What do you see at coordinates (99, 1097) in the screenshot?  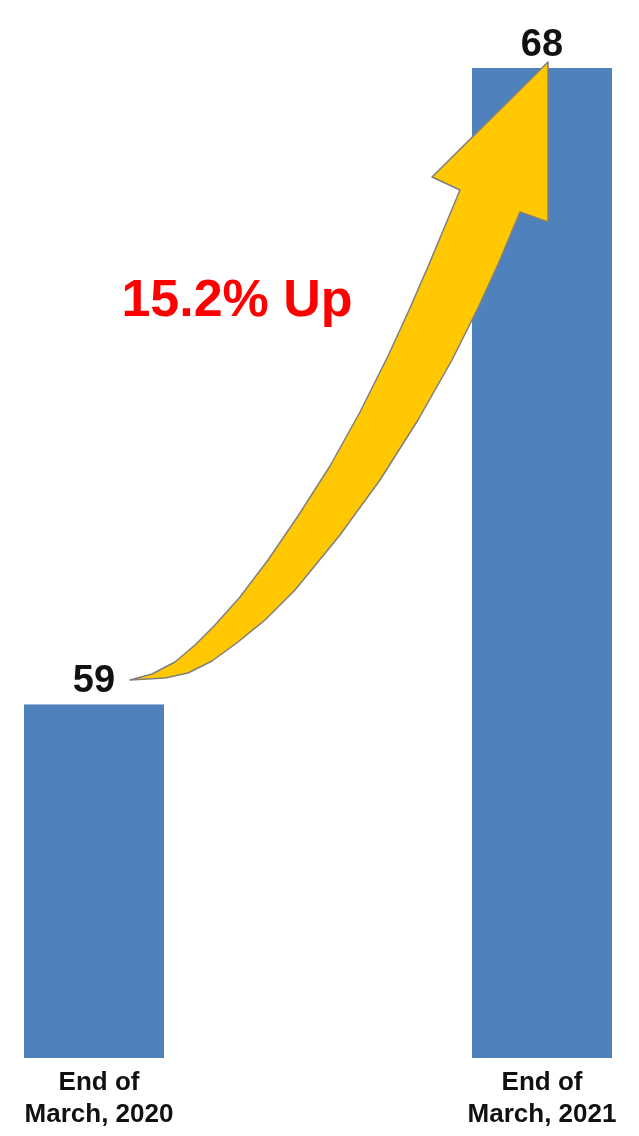 I see `x-tick-label: End of March, 2020` at bounding box center [99, 1097].